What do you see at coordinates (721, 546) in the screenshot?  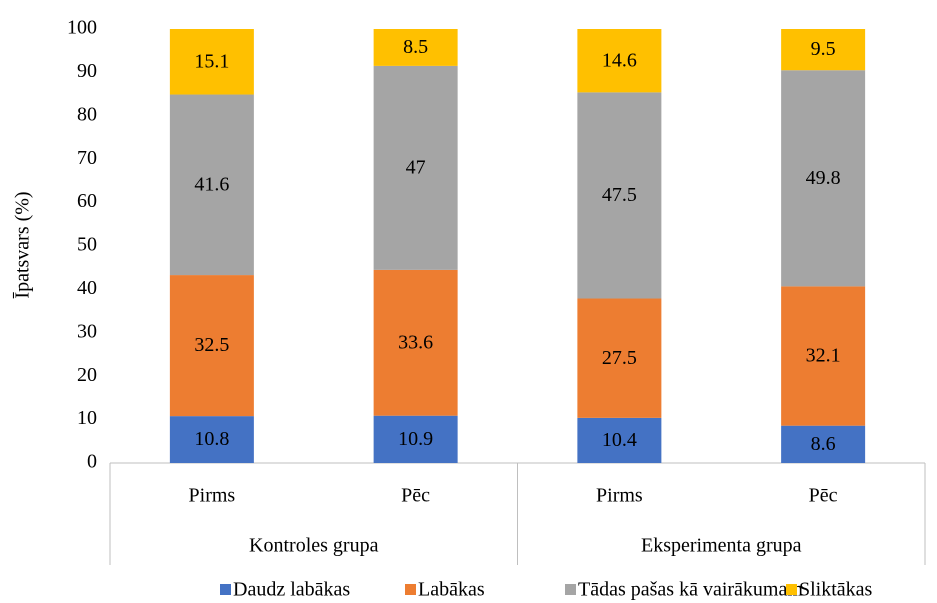 I see `group-label: Eksperimenta grupa` at bounding box center [721, 546].